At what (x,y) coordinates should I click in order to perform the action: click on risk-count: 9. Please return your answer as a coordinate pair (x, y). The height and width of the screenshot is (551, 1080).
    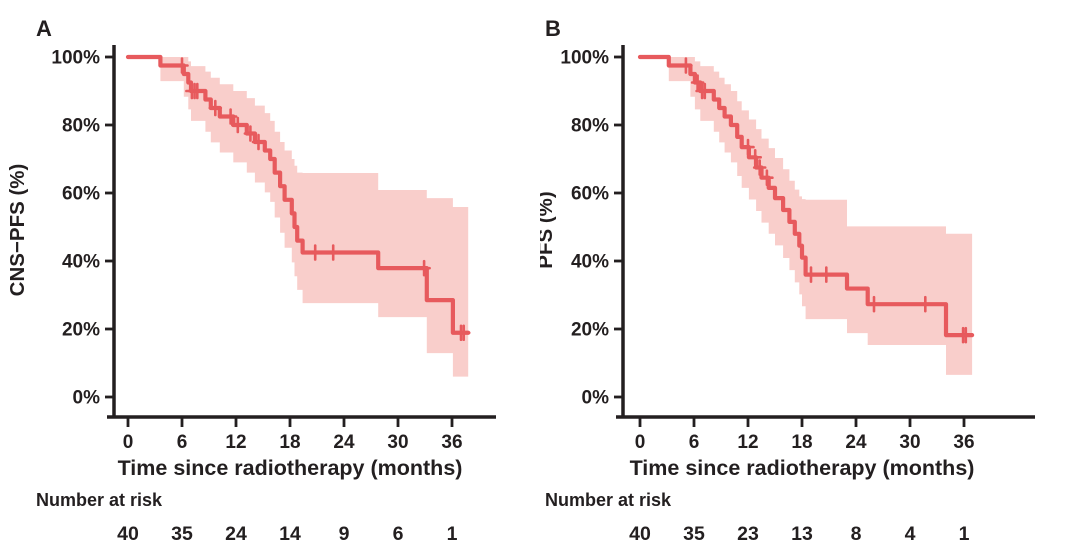
    Looking at the image, I should click on (344, 534).